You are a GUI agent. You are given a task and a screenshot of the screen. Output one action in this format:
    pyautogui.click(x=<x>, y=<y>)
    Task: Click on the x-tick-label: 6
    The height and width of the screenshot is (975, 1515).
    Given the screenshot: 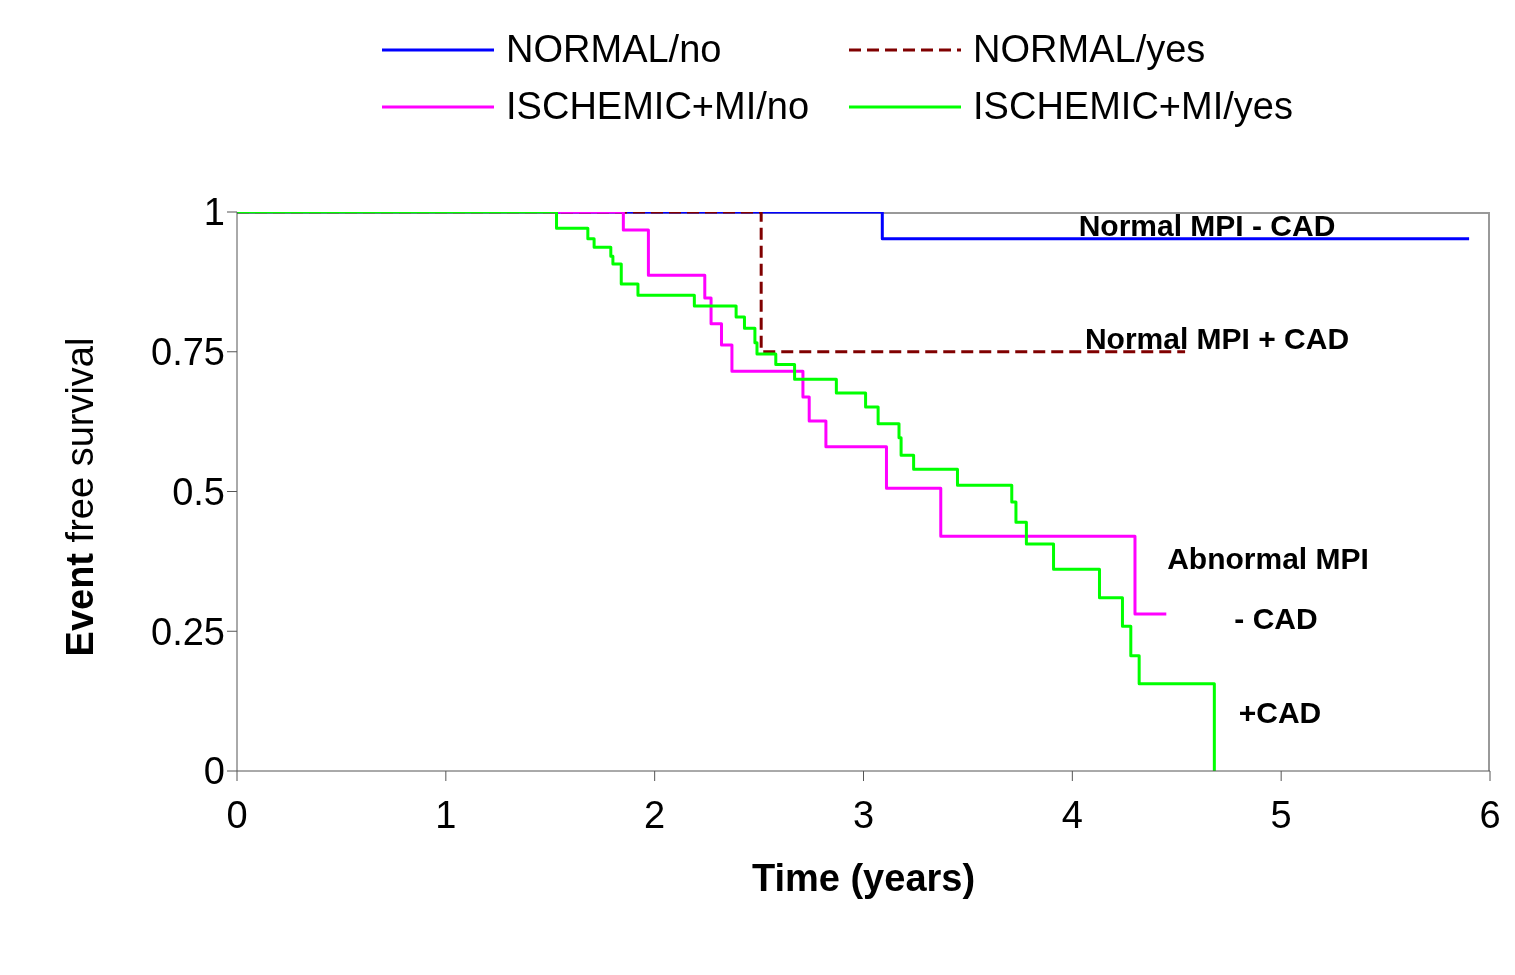 What is the action you would take?
    pyautogui.click(x=1490, y=814)
    